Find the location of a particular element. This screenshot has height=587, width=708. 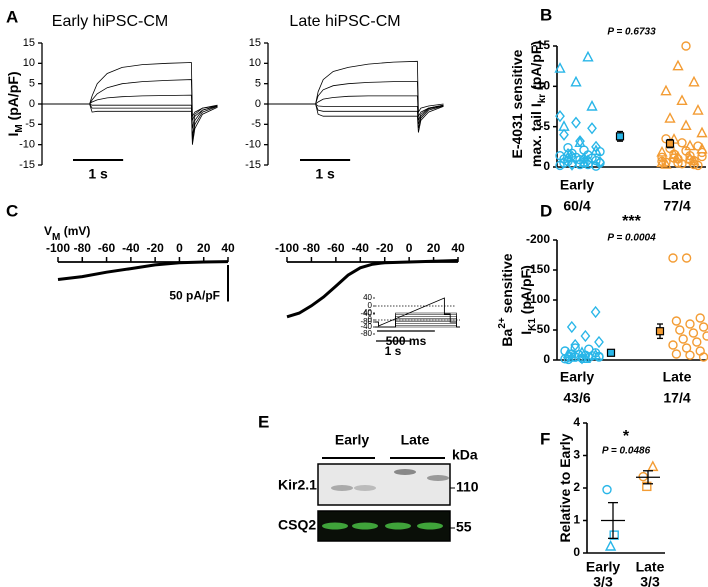

n-label: 77/4 is located at coordinates (676, 206).